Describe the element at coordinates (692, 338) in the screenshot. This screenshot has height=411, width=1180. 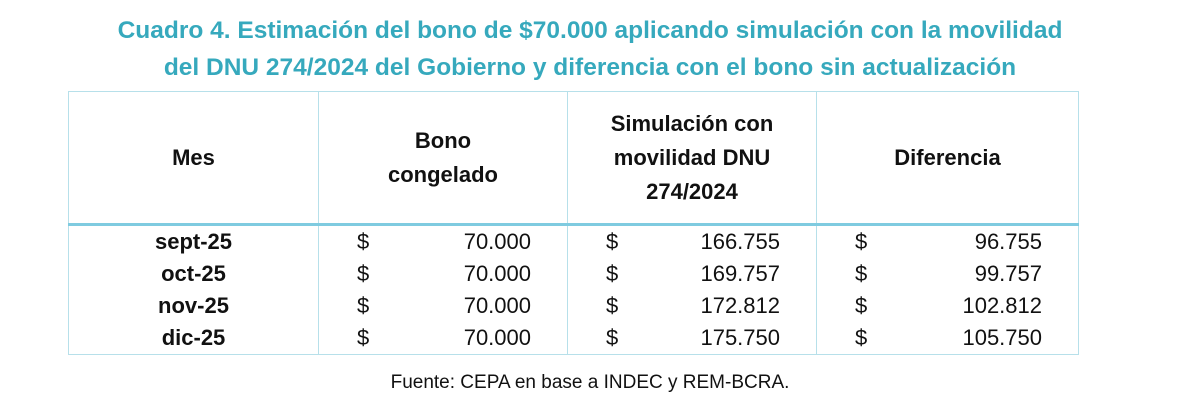
I see `amount-cell: $175.750` at that location.